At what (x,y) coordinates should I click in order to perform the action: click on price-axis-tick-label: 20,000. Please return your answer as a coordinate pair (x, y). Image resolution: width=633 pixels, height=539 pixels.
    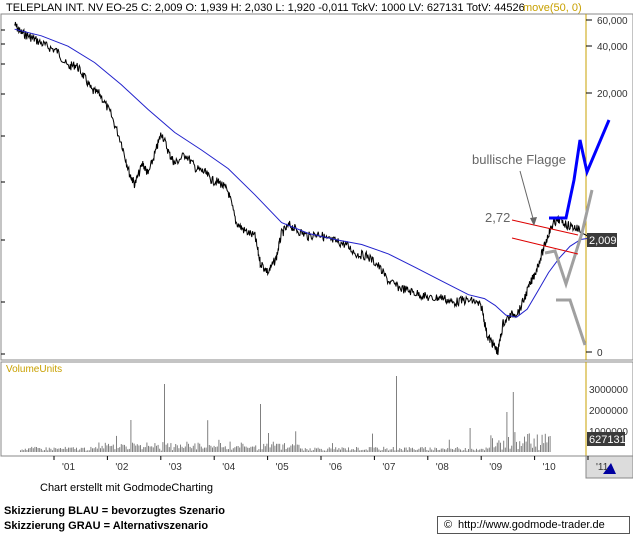
    Looking at the image, I should click on (612, 94).